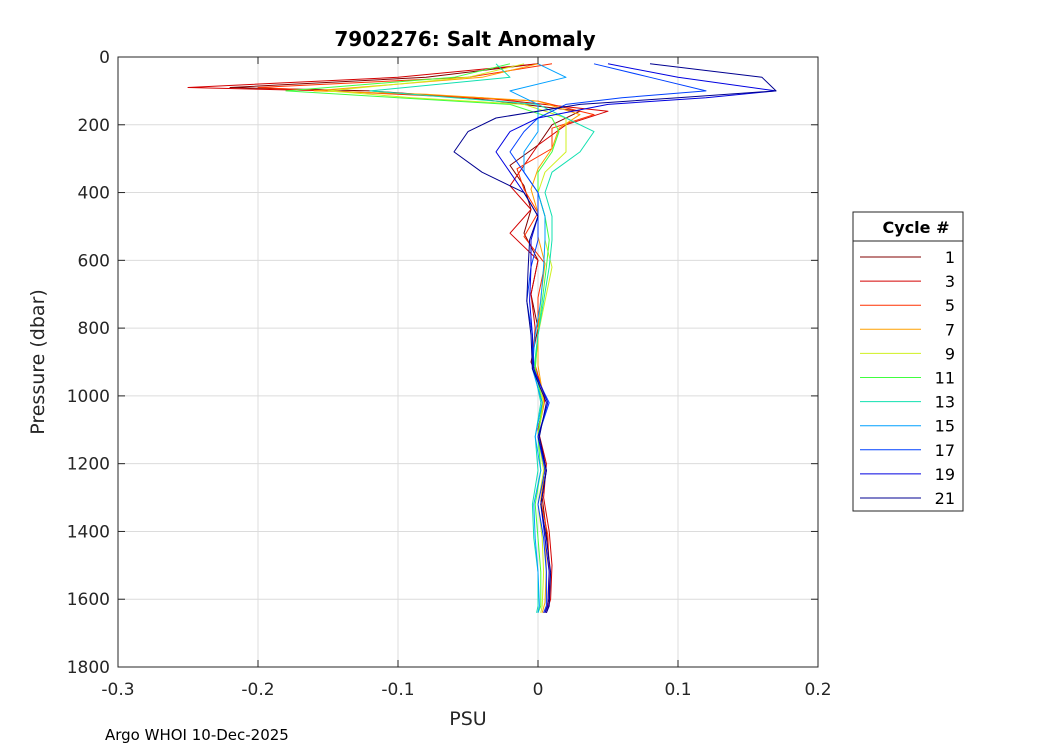 This screenshot has width=1050, height=750. What do you see at coordinates (945, 378) in the screenshot?
I see `legend-label-11: 11` at bounding box center [945, 378].